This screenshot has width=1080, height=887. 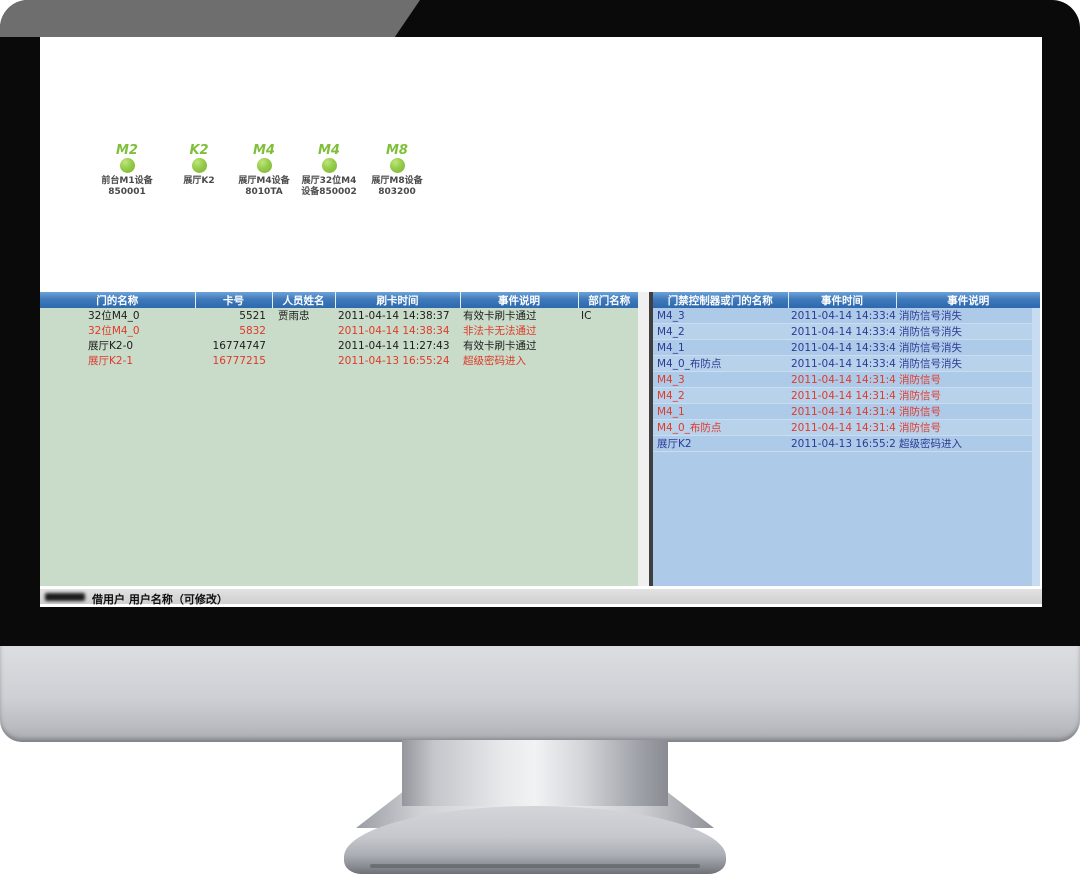 I want to click on table-row: M4_3 2011-04-14 14:33:49 消防信号消失, so click(x=846, y=316).